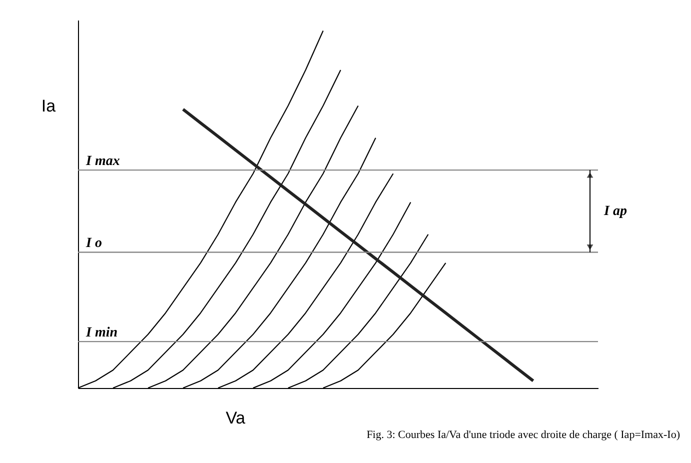  I want to click on ref-line-label: I min, so click(101, 333).